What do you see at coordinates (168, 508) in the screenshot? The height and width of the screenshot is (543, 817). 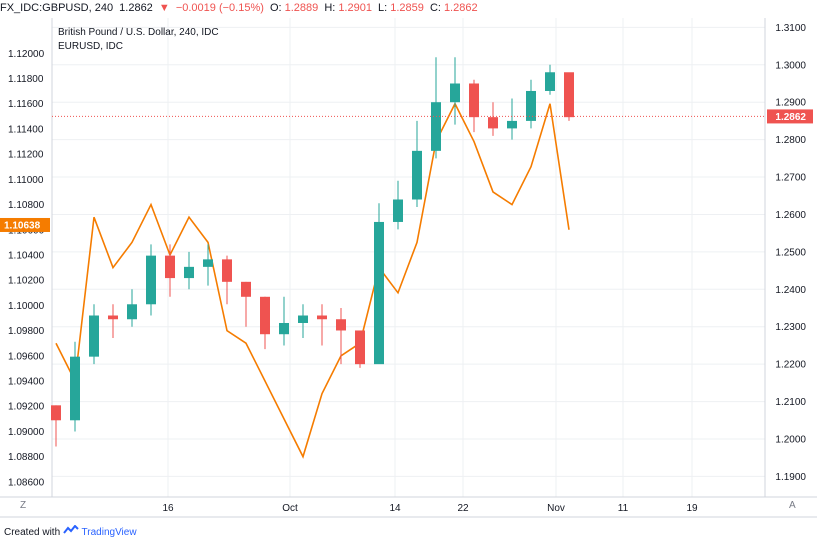 I see `x-tick-label: 16` at bounding box center [168, 508].